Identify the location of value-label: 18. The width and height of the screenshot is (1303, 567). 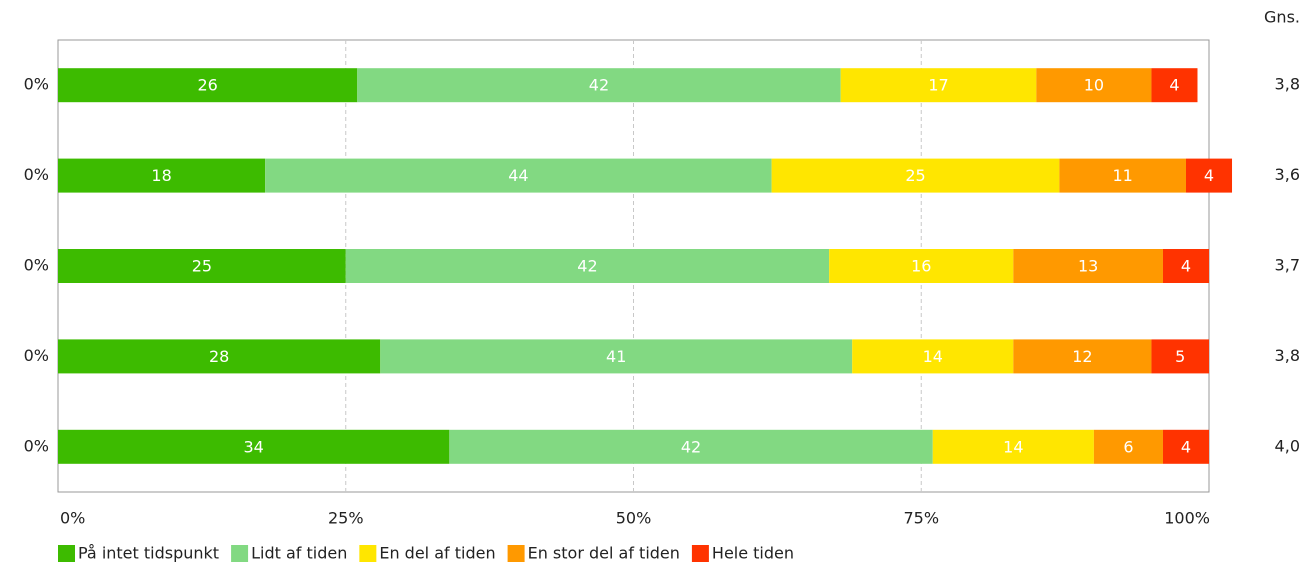
(161, 175).